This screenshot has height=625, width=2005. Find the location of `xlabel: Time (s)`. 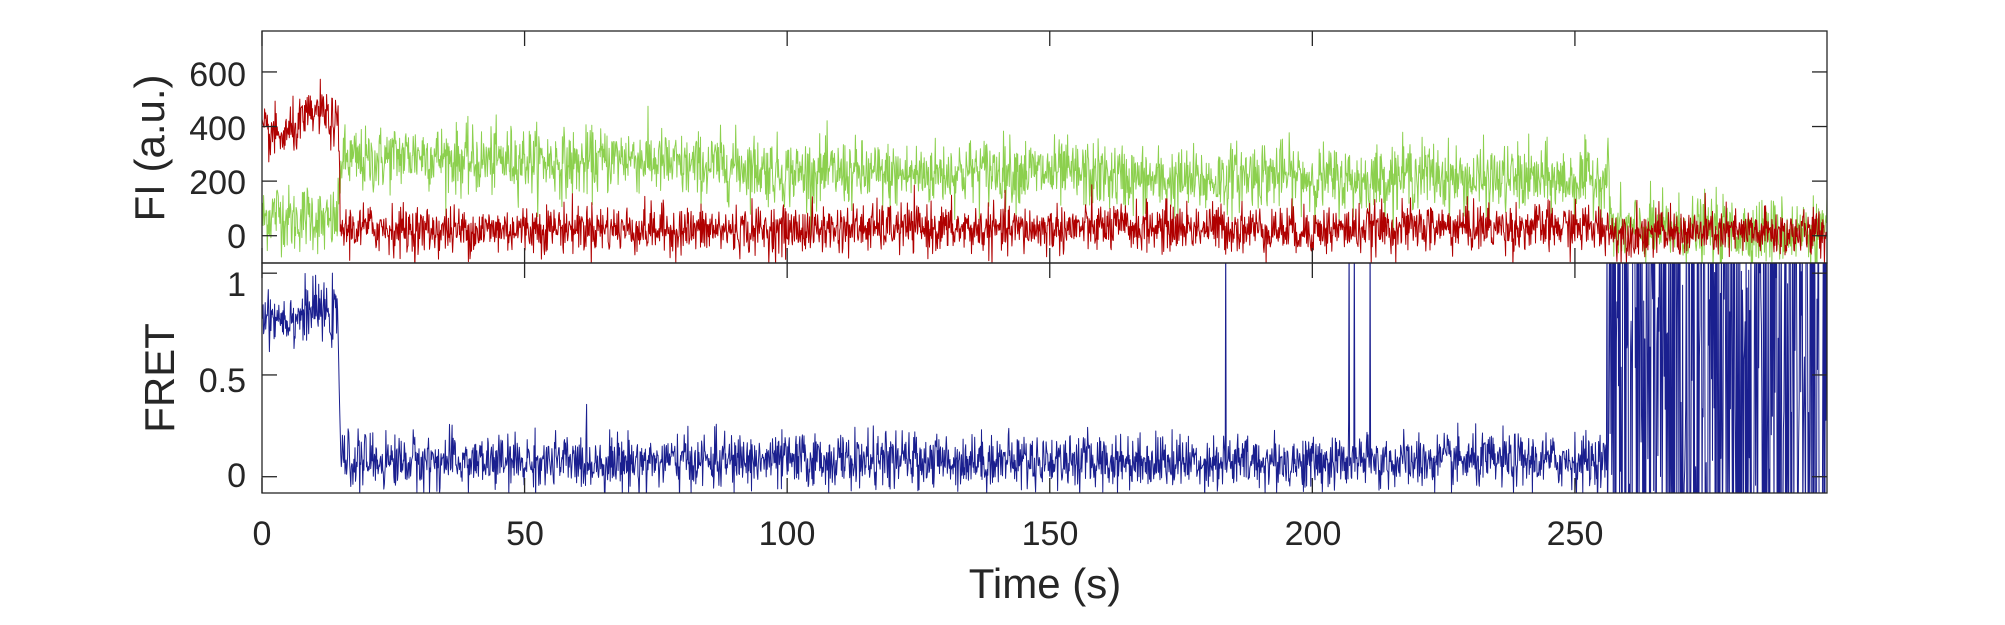

xlabel: Time (s) is located at coordinates (1045, 583).